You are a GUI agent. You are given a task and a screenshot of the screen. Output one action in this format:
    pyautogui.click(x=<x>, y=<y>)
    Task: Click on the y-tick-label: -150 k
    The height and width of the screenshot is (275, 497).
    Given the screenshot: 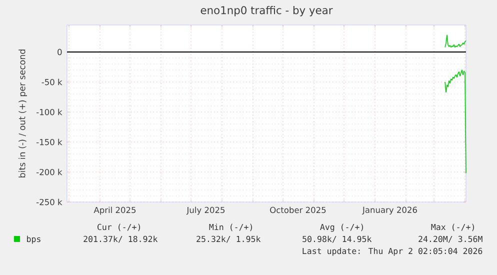 What is the action you would take?
    pyautogui.click(x=49, y=142)
    